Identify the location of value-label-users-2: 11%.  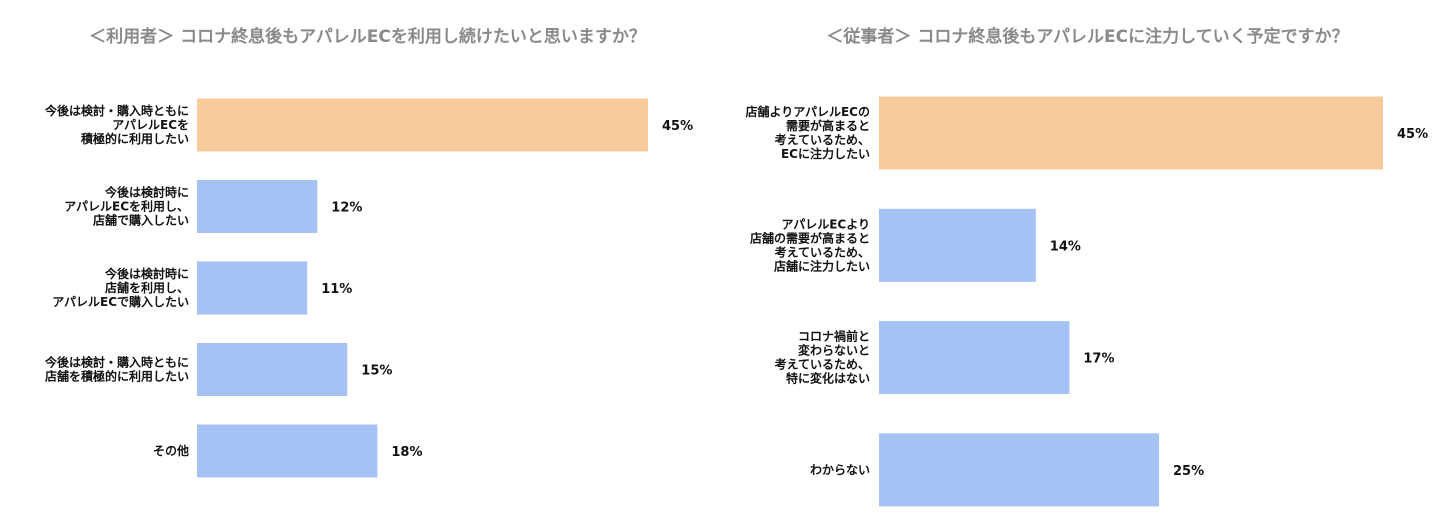
(336, 289).